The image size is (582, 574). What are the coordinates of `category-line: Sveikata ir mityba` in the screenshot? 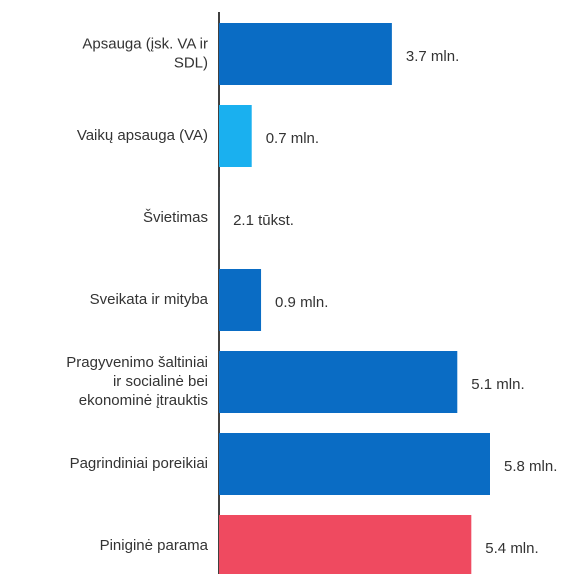 It's located at (149, 299).